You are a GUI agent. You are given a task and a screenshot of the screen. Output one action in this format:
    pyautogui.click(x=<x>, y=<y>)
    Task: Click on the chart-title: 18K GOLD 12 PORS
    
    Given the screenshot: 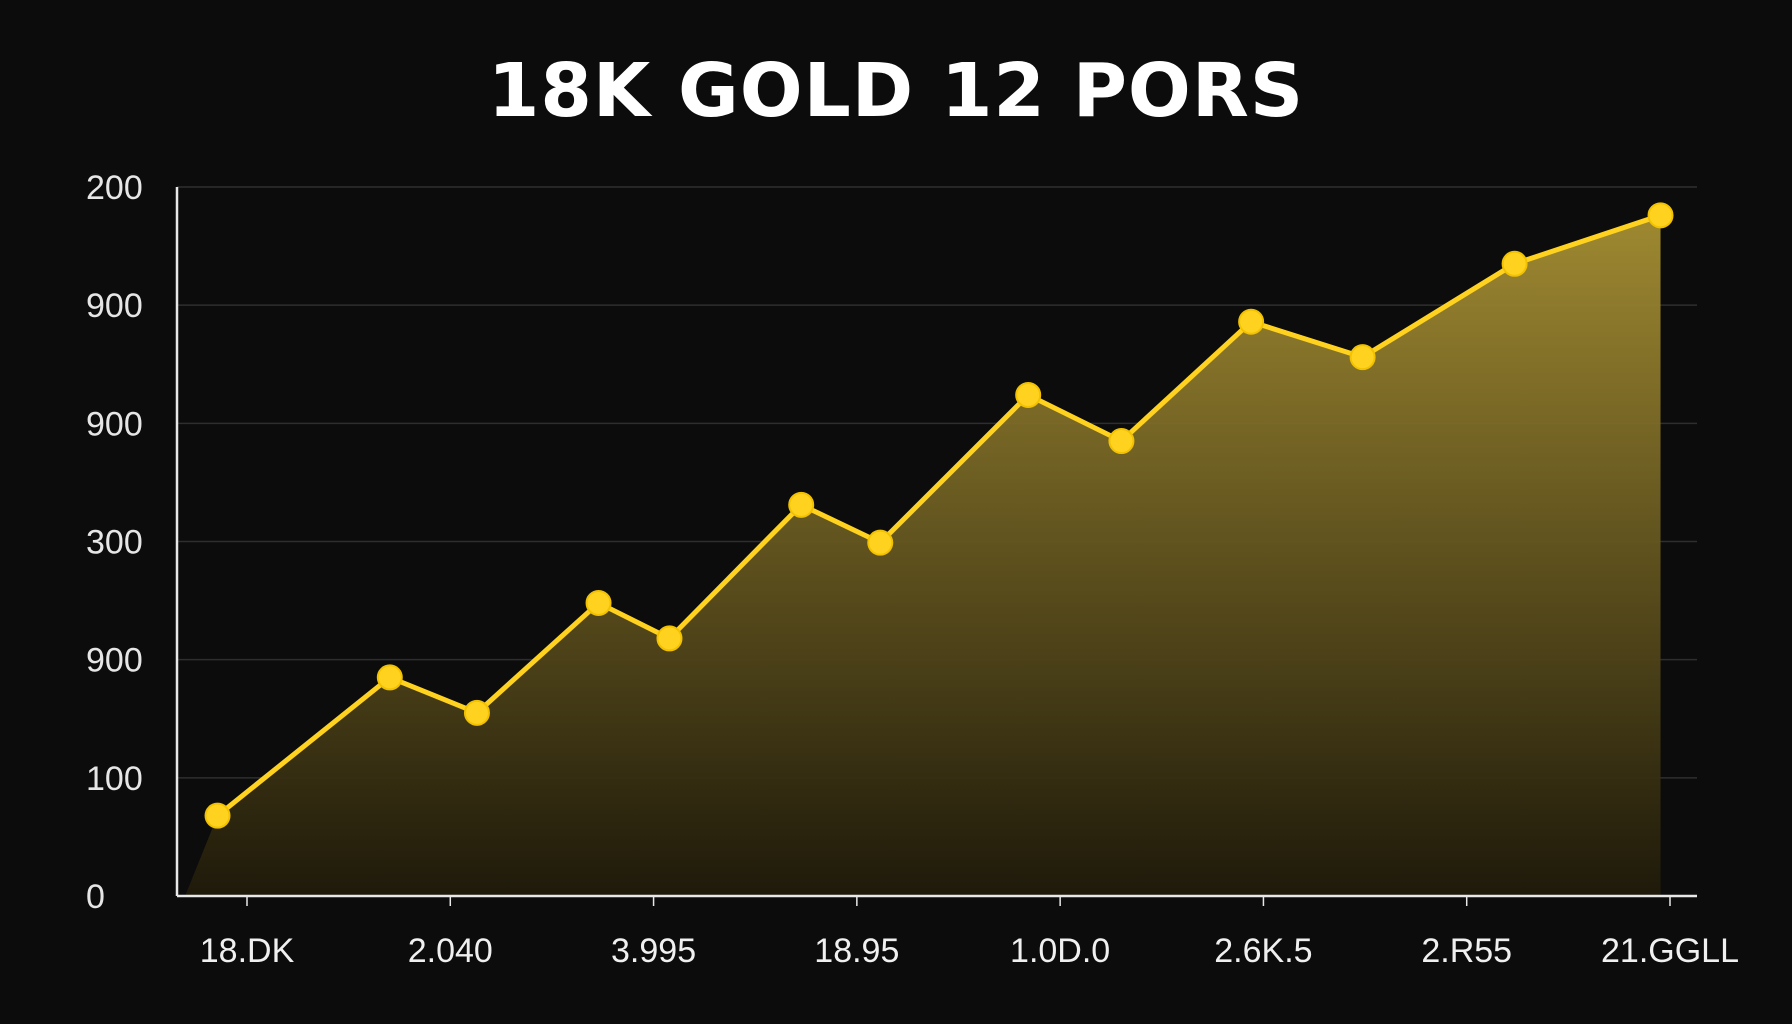 What is the action you would take?
    pyautogui.click(x=896, y=91)
    